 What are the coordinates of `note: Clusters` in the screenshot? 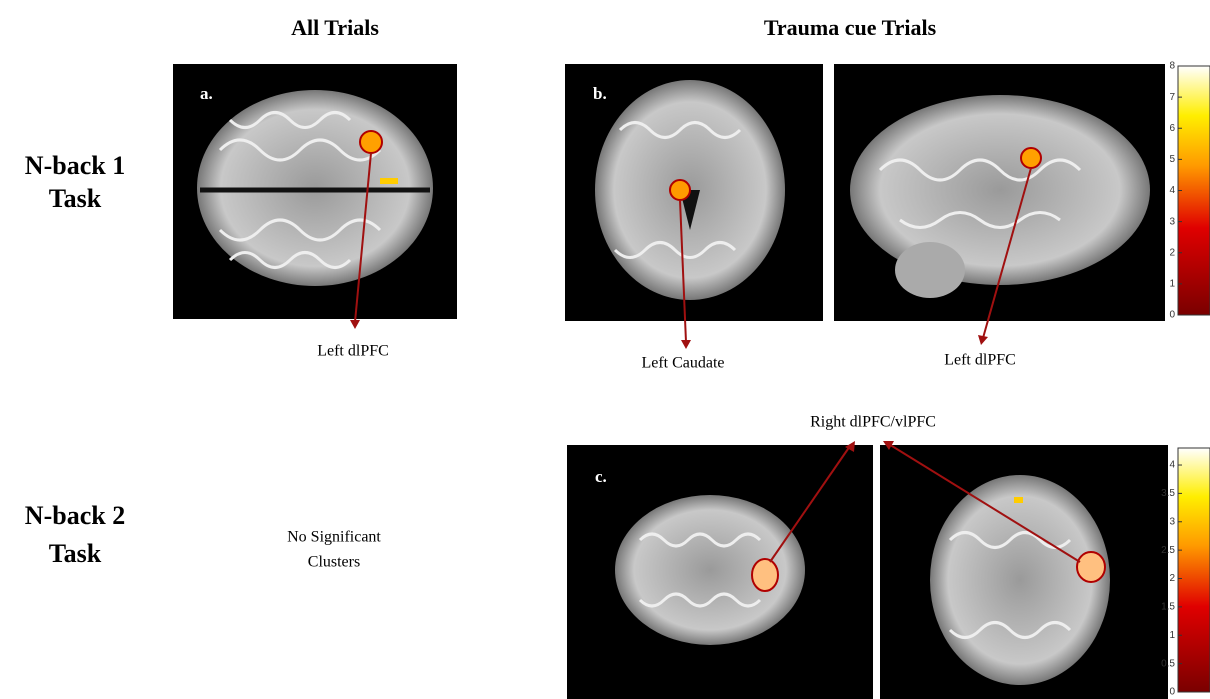 It's located at (334, 562).